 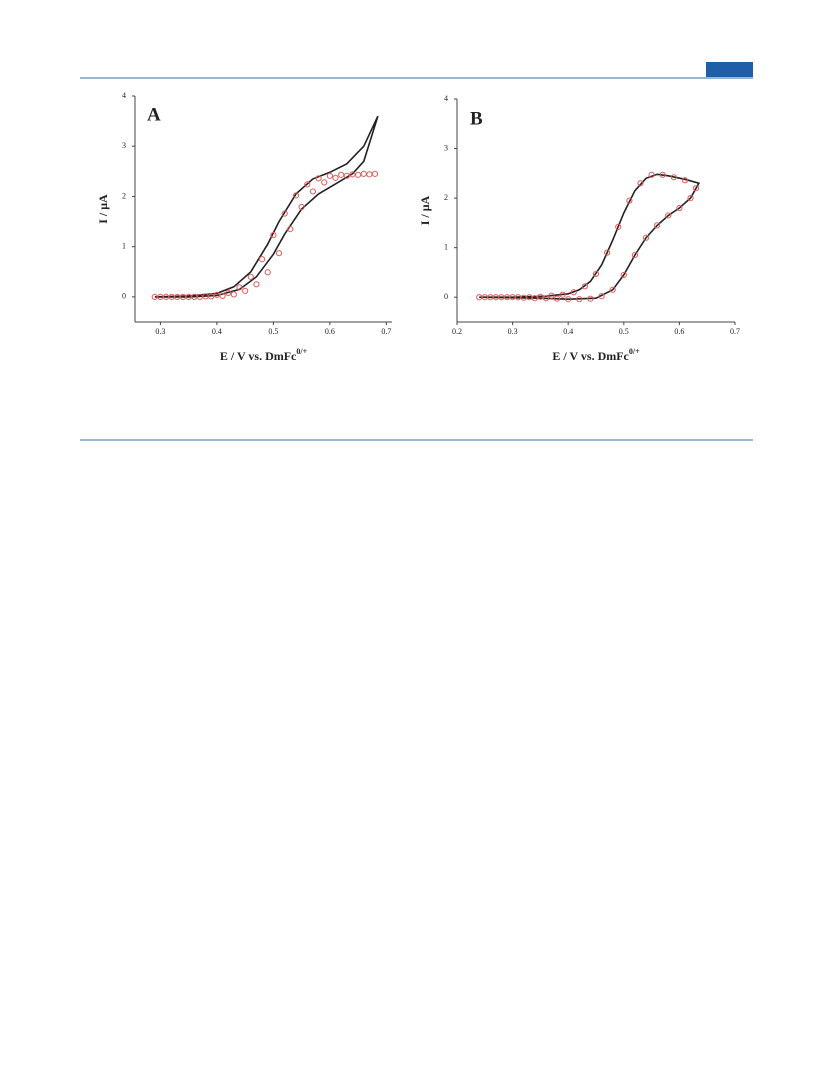 I want to click on header-tab, so click(x=729, y=69).